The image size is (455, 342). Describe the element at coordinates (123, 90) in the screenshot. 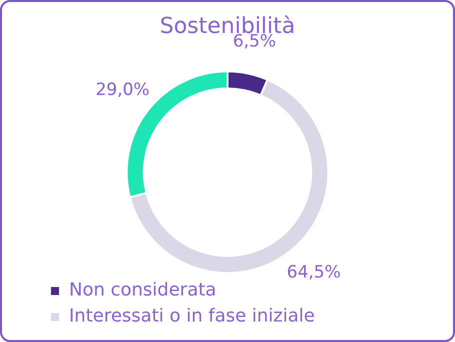

I see `data-label: 29,0%` at that location.